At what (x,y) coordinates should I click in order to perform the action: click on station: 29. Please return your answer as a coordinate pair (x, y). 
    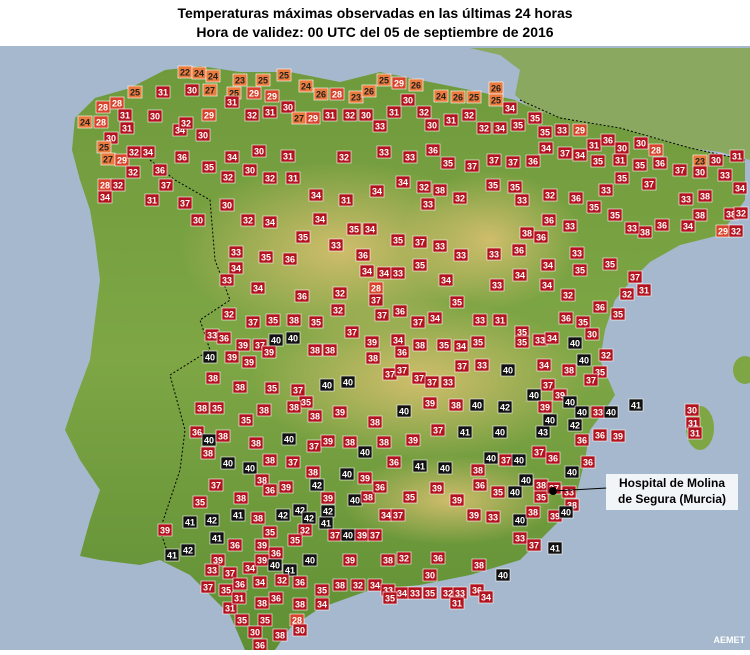
    Looking at the image, I should click on (399, 83).